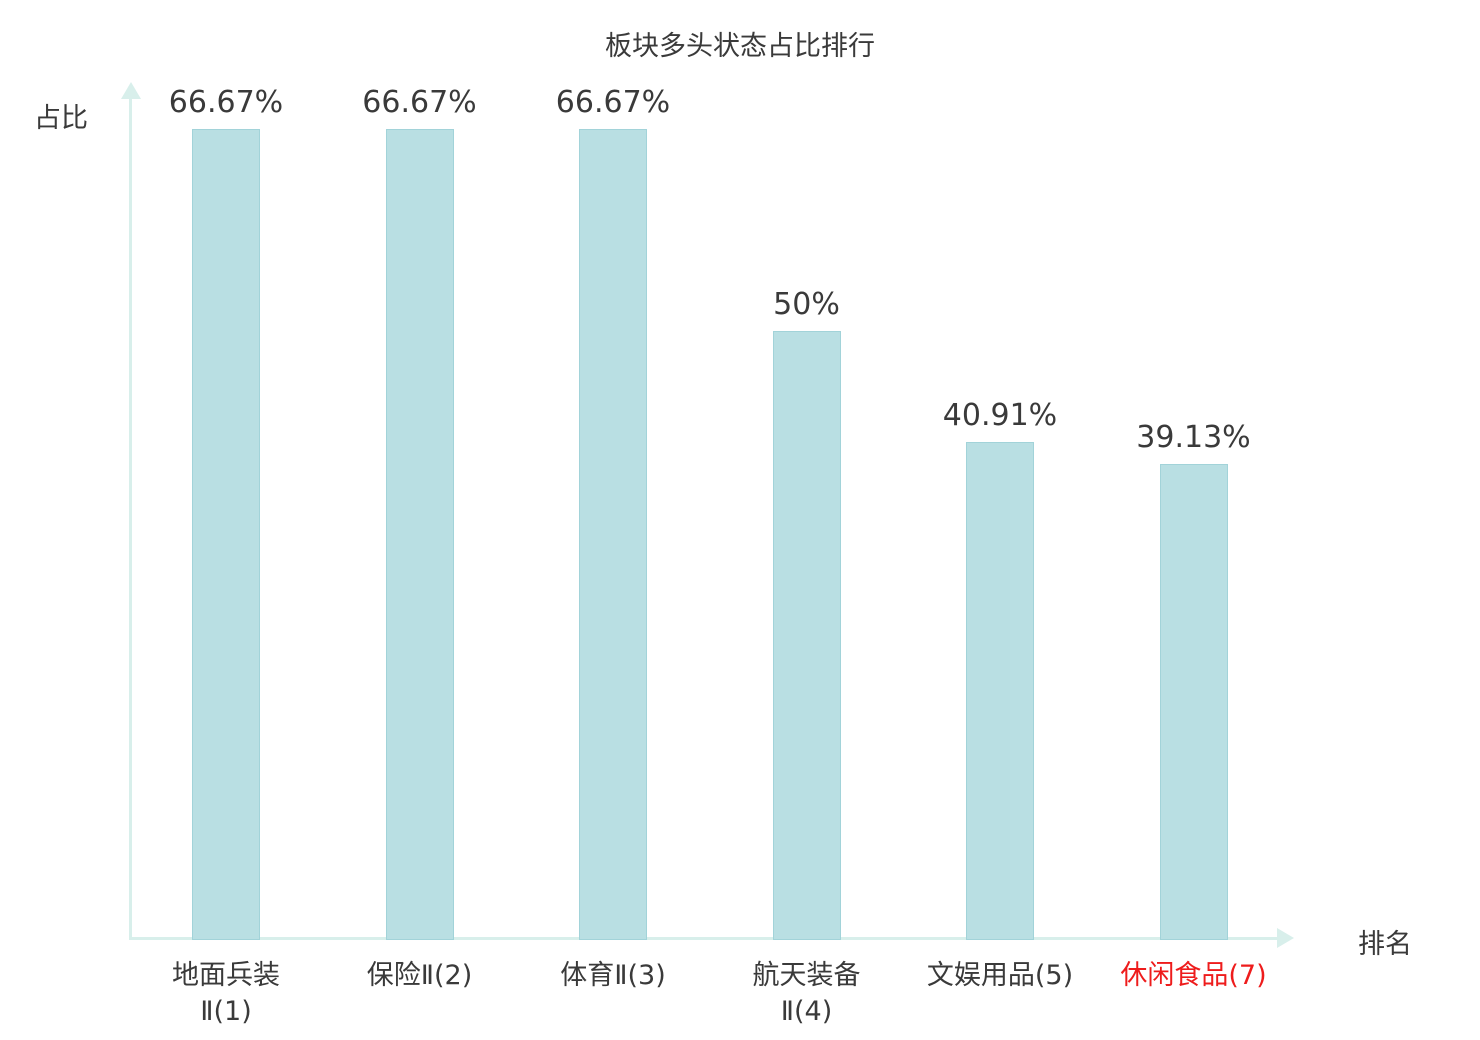  Describe the element at coordinates (1000, 975) in the screenshot. I see `bar-category-label: 文娱用品(5)` at that location.